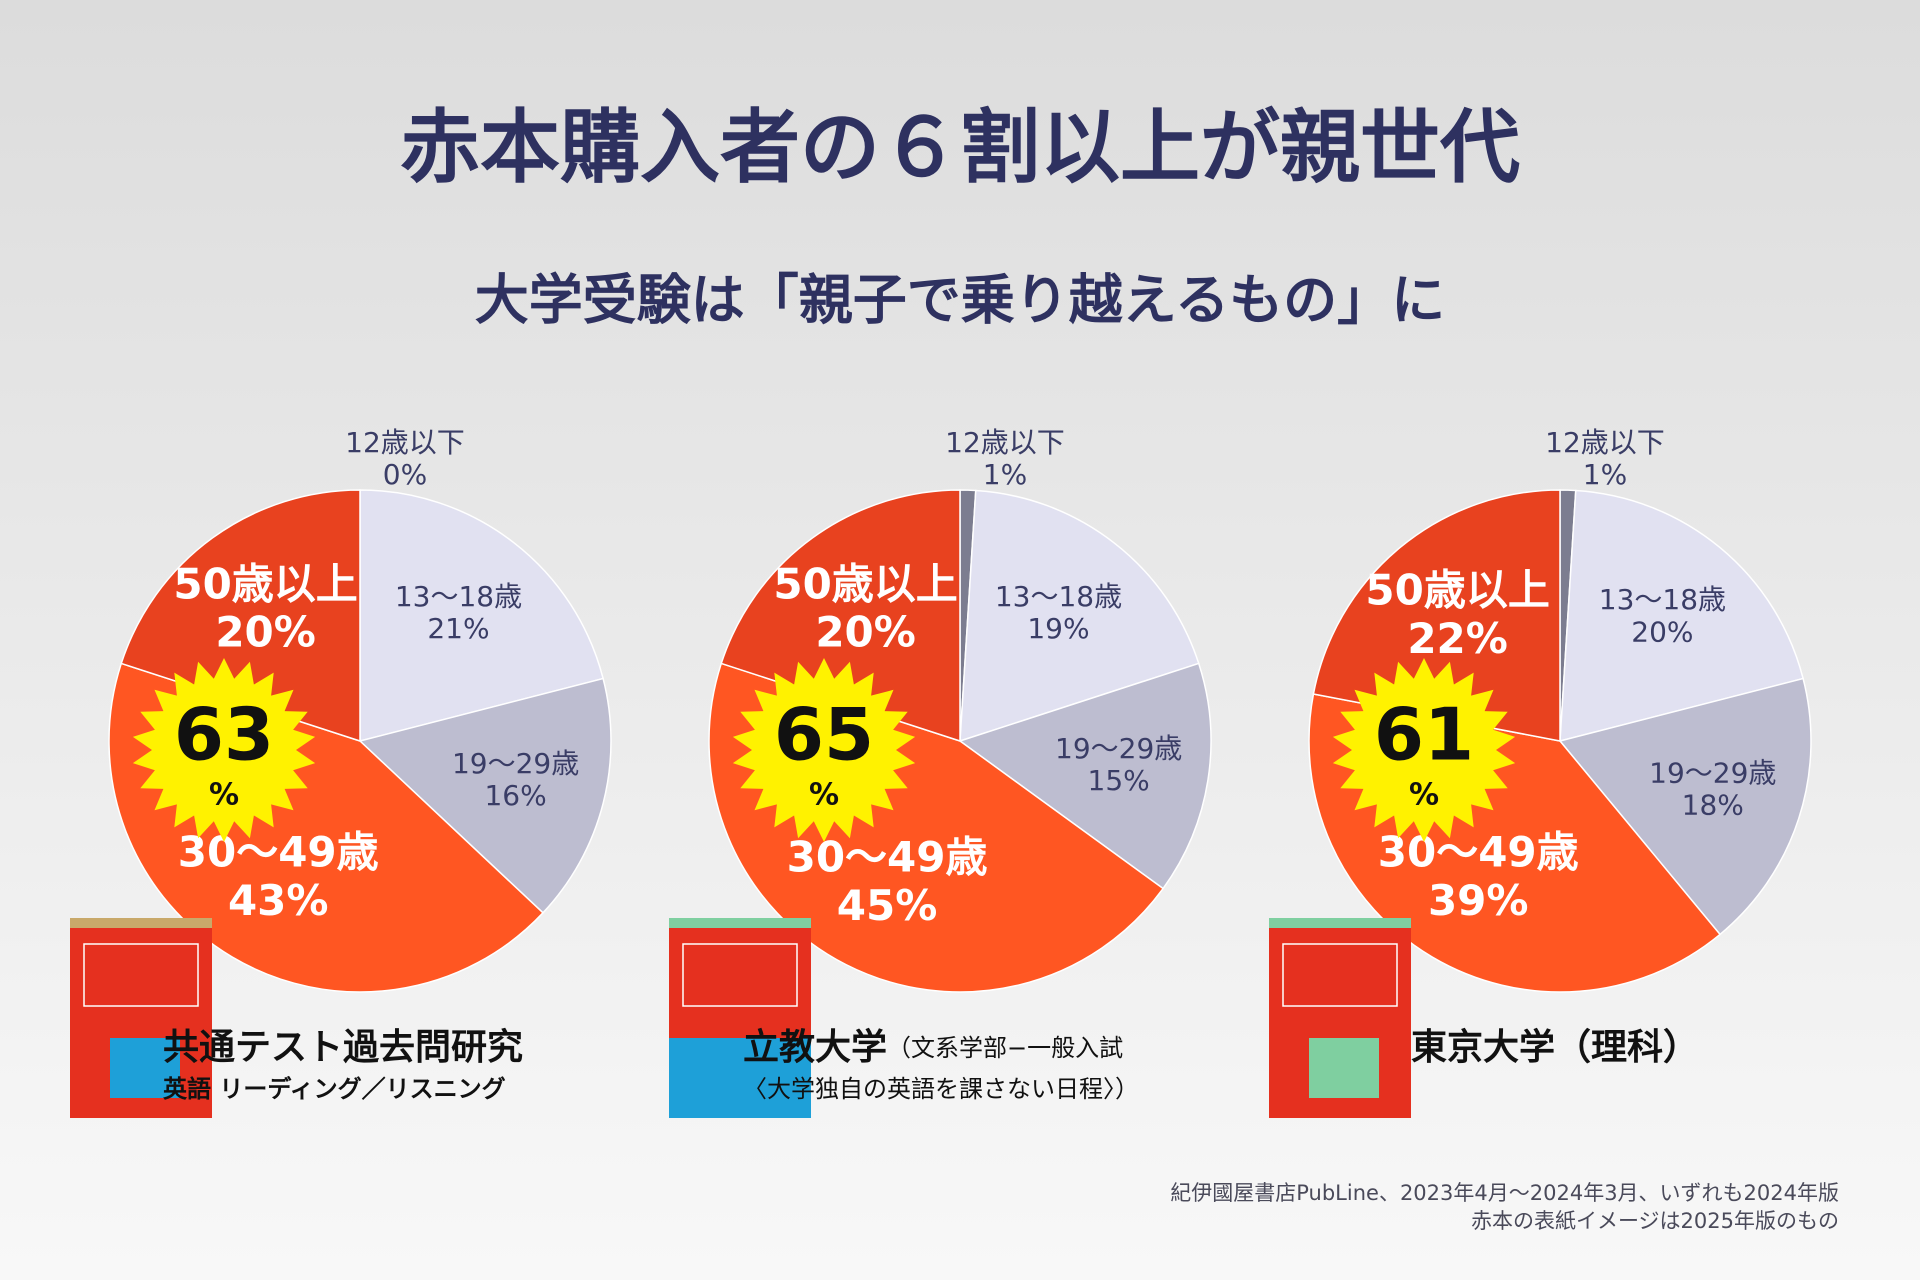 This screenshot has width=1920, height=1284. I want to click on slice-value-label: 22%, so click(1457, 638).